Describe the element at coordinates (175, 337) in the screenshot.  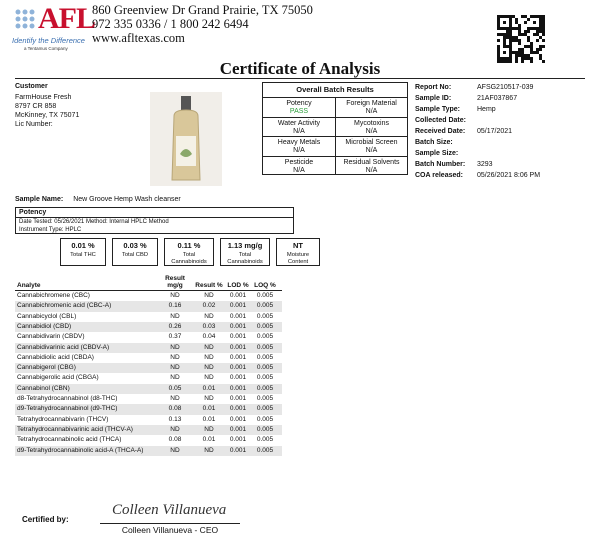
I see `table-cell: 0.37` at that location.